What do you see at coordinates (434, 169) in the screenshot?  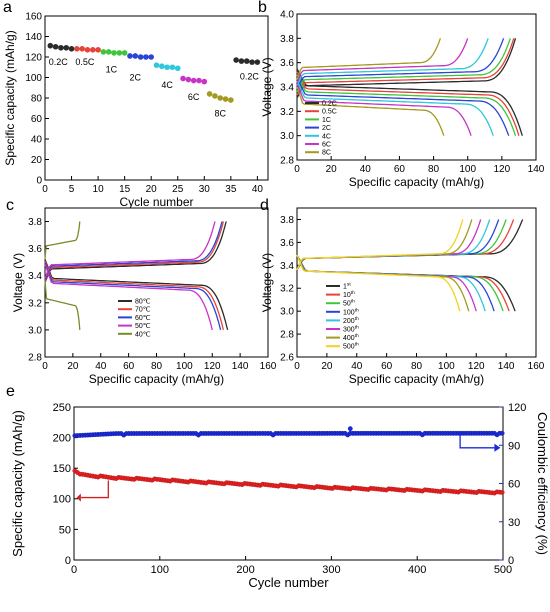 I see `b-x-tick-label: 80` at bounding box center [434, 169].